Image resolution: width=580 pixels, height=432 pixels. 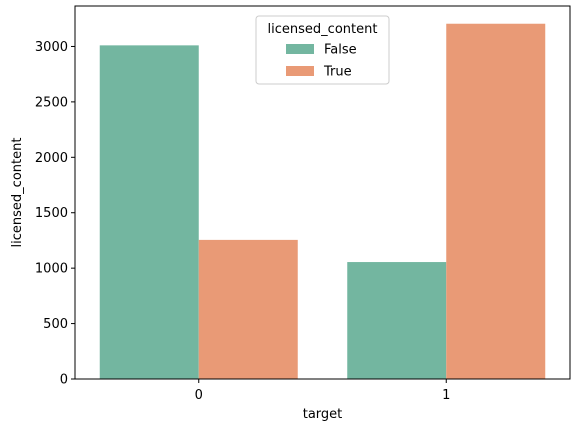 What do you see at coordinates (64, 380) in the screenshot?
I see `y-tick-label: 0` at bounding box center [64, 380].